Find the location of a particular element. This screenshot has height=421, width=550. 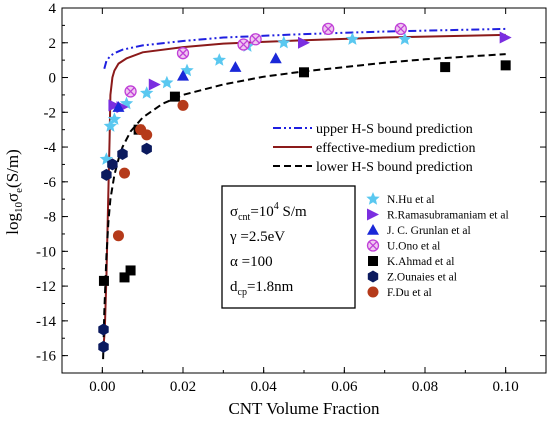

parameter-line: γ =2.5eV is located at coordinates (257, 237).